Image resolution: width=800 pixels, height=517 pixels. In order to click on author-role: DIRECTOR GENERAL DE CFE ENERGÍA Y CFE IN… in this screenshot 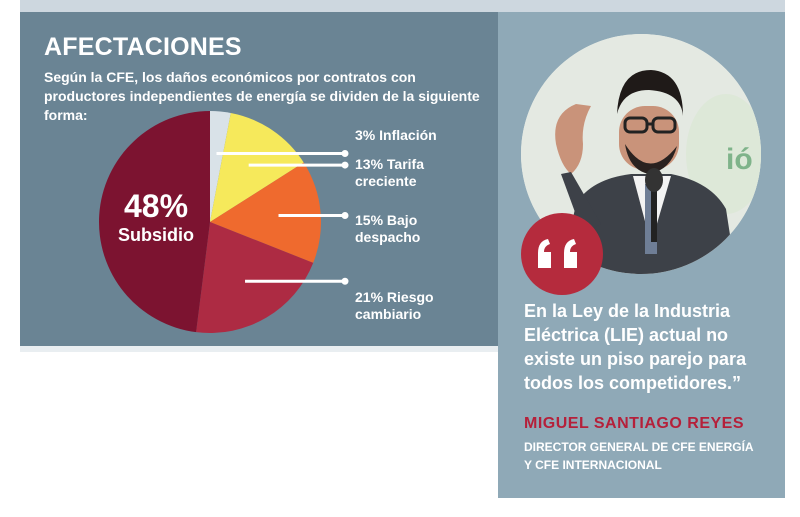, I will do `click(654, 456)`.